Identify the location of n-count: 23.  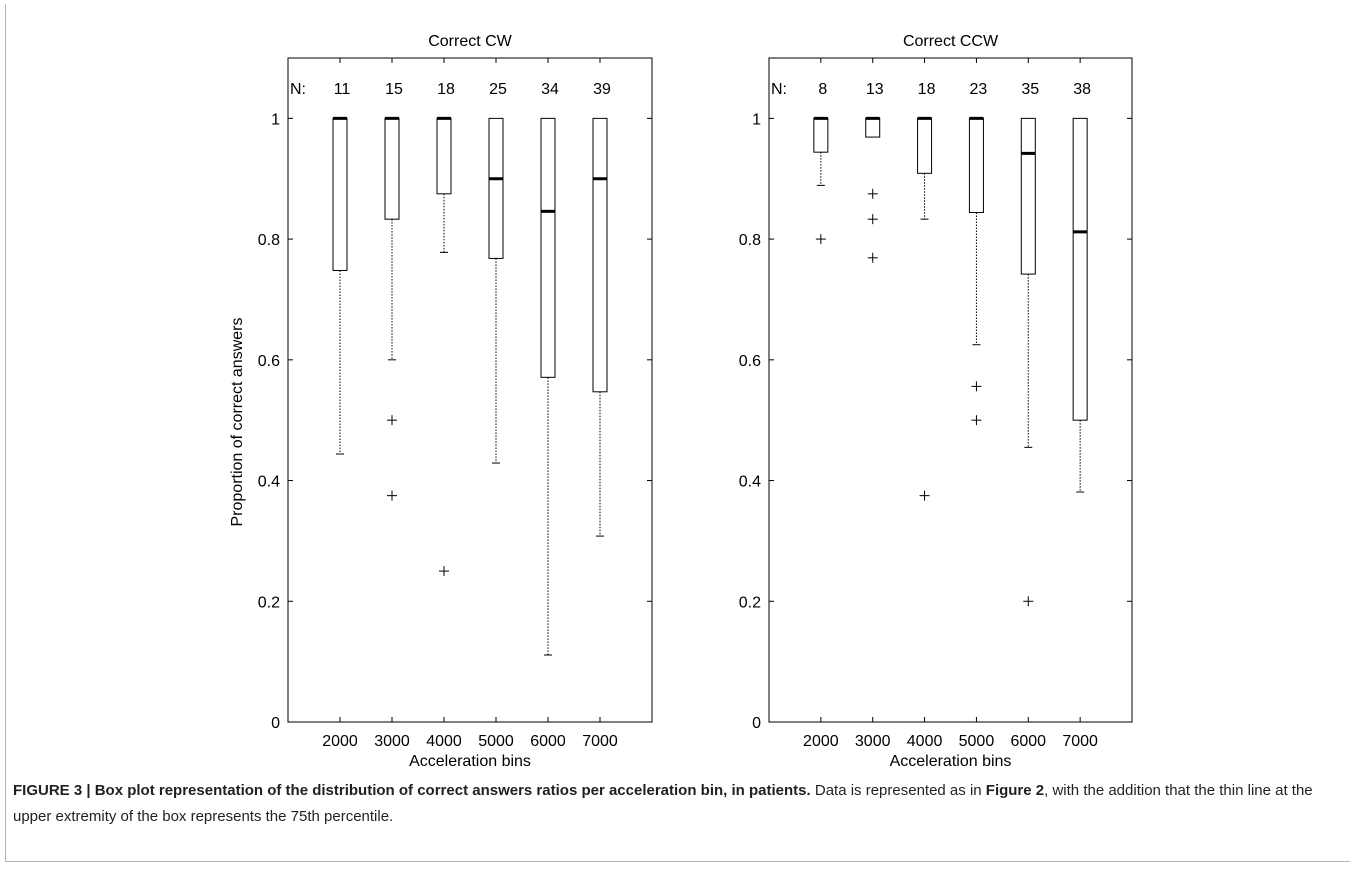
(979, 89).